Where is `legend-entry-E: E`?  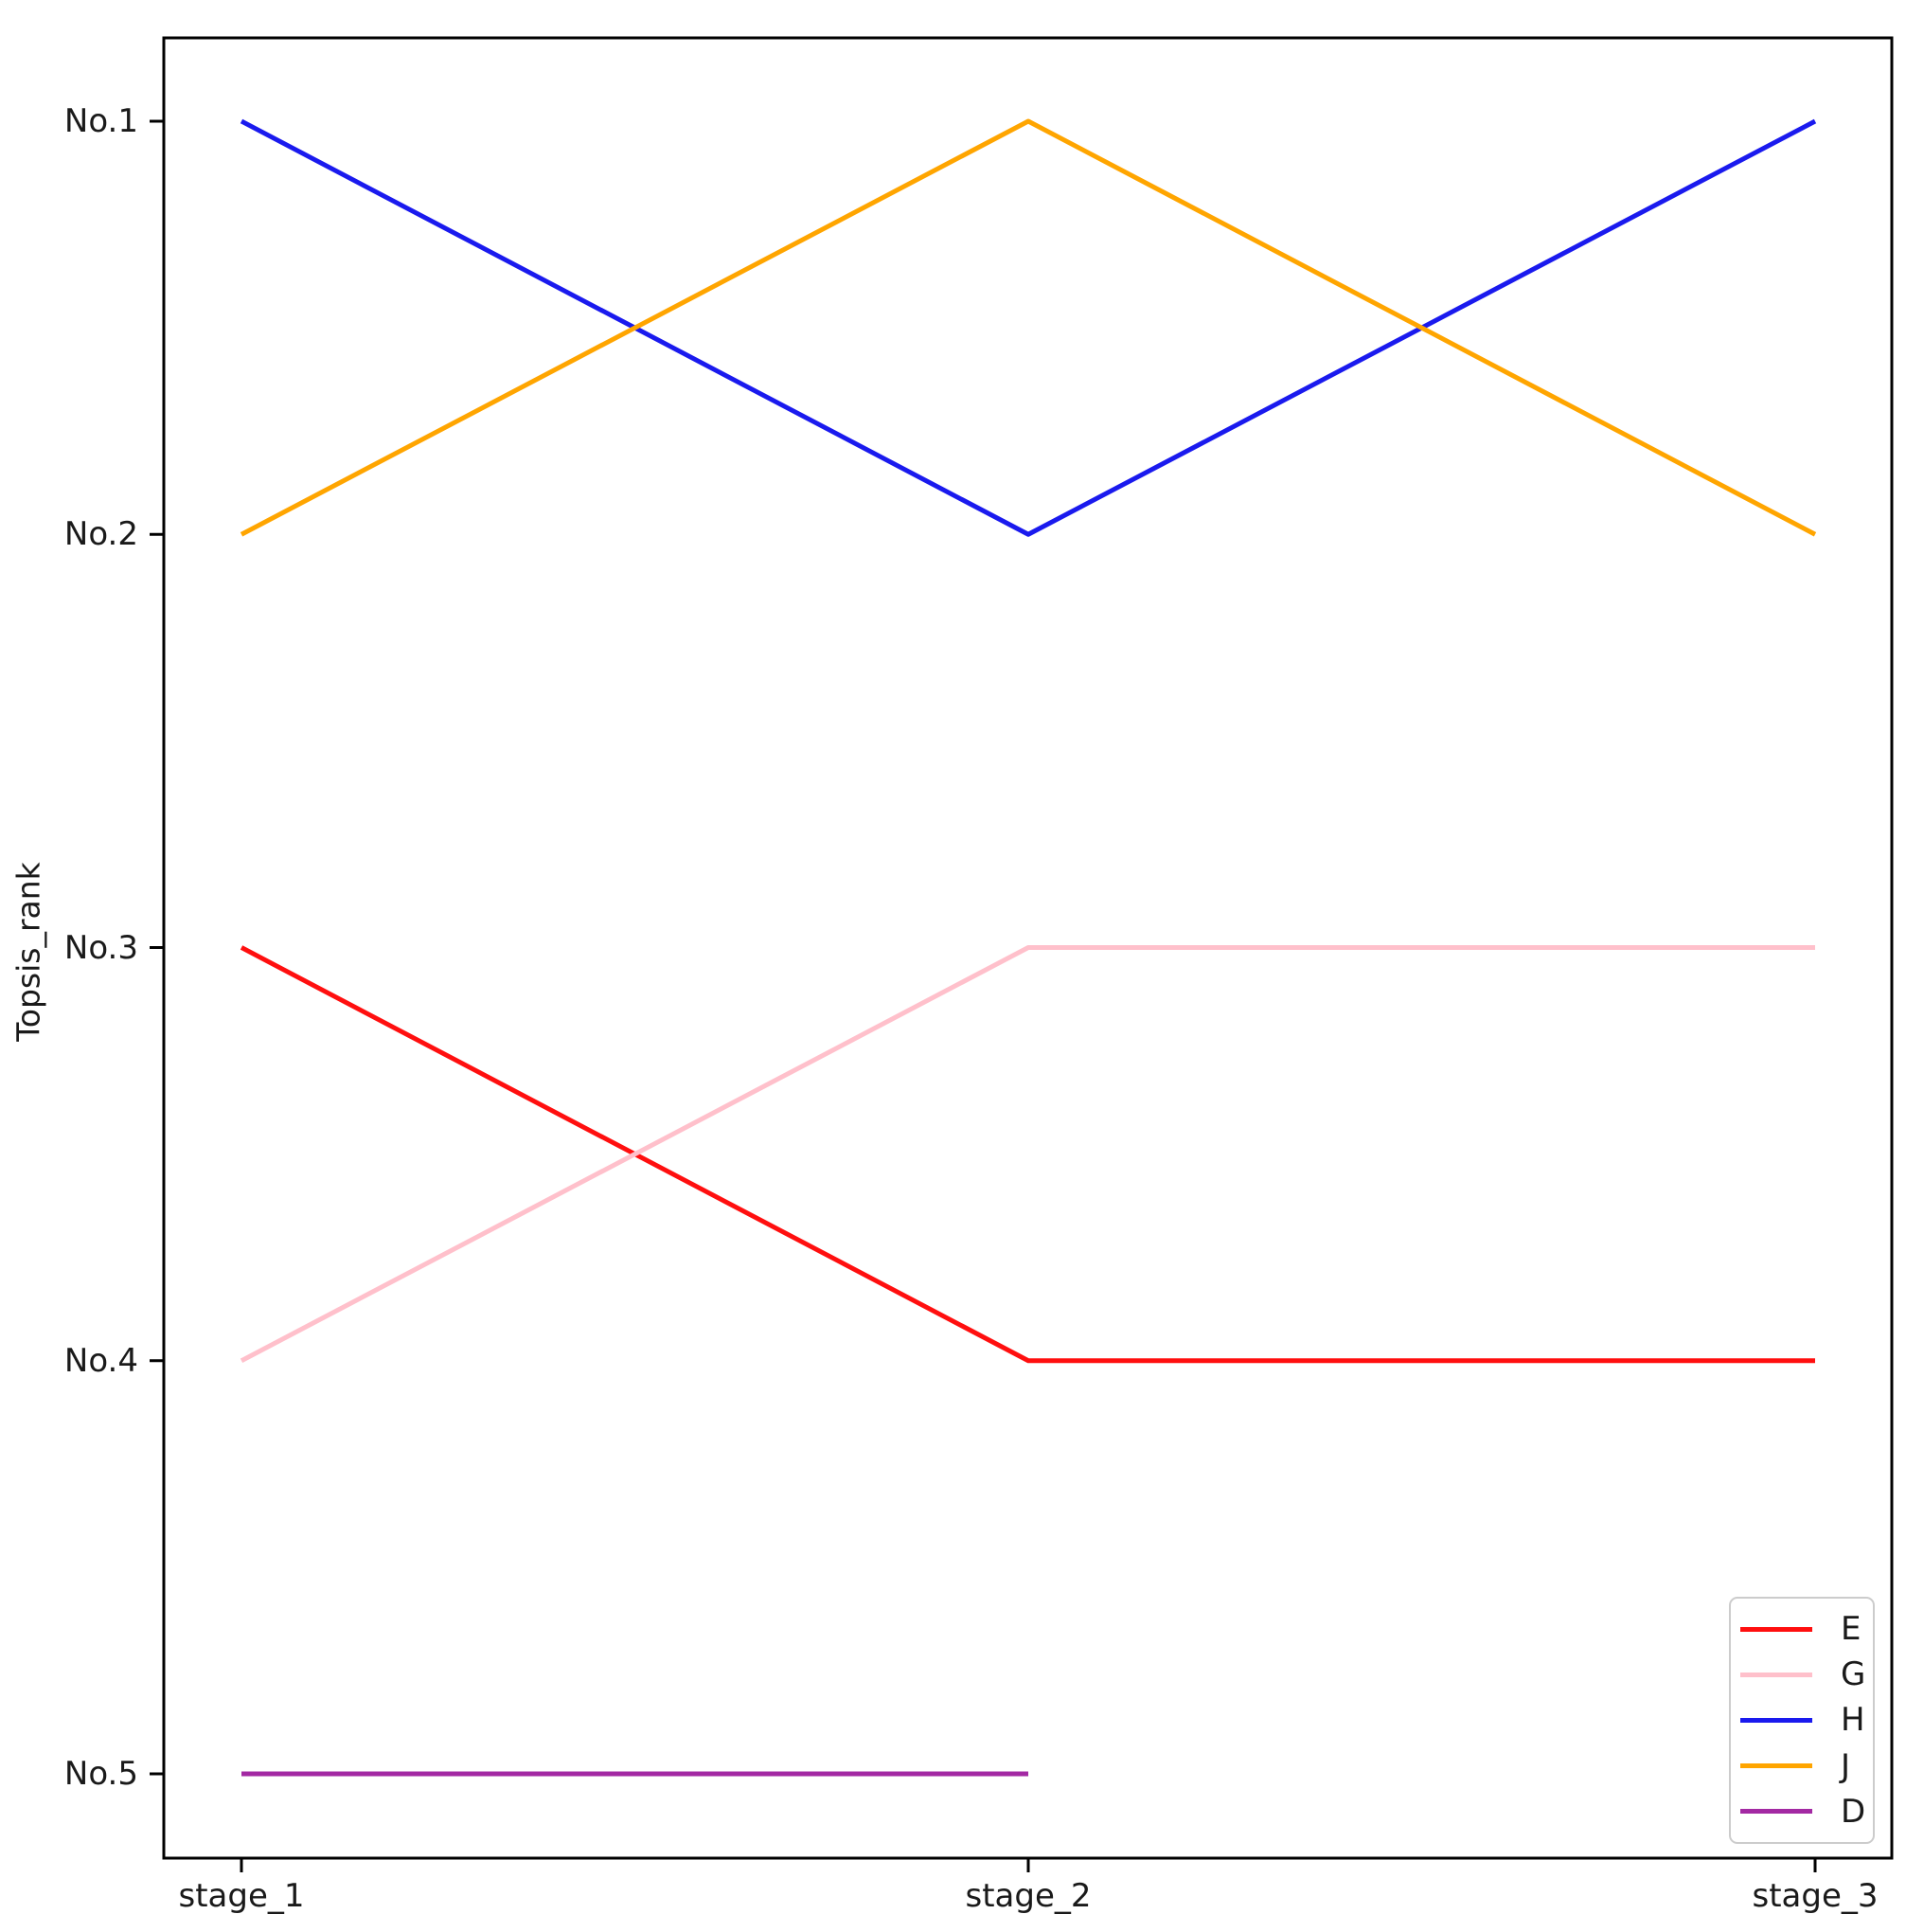 legend-entry-E: E is located at coordinates (1801, 1629).